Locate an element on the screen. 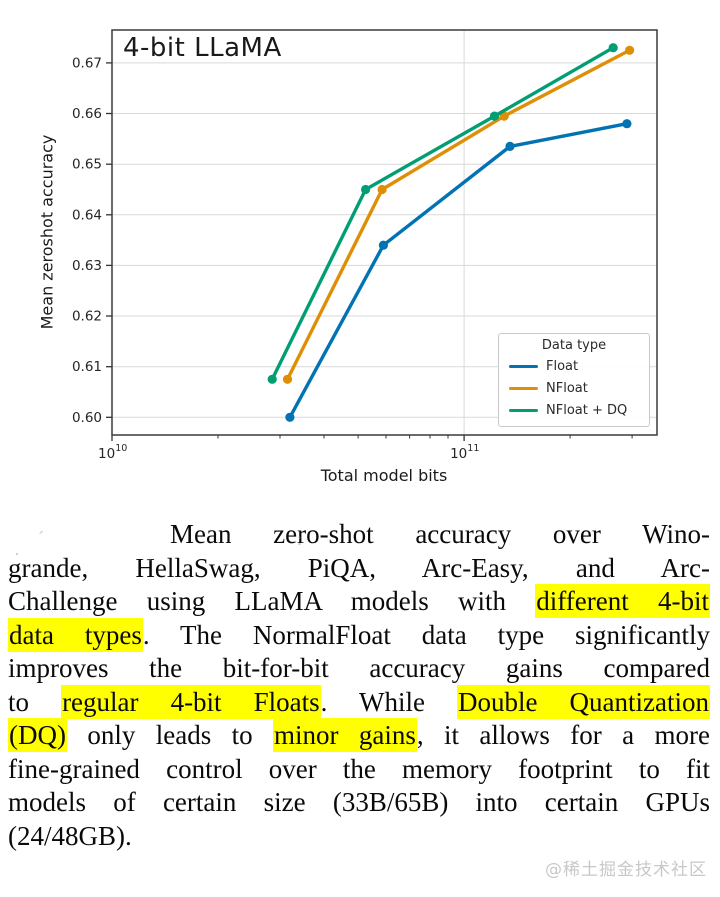 The image size is (720, 897). y-tick-label: 0.62 is located at coordinates (87, 317).